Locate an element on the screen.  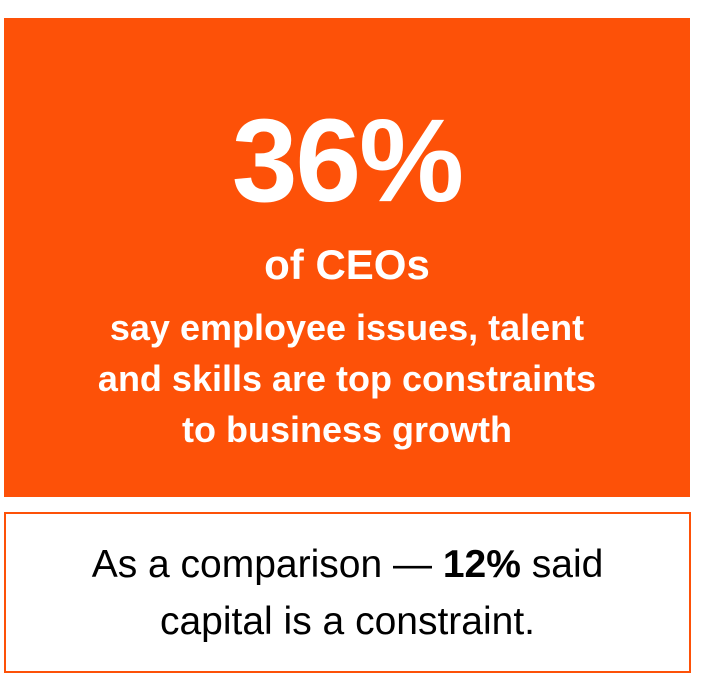
stat-line: and skills are top constraints is located at coordinates (347, 378).